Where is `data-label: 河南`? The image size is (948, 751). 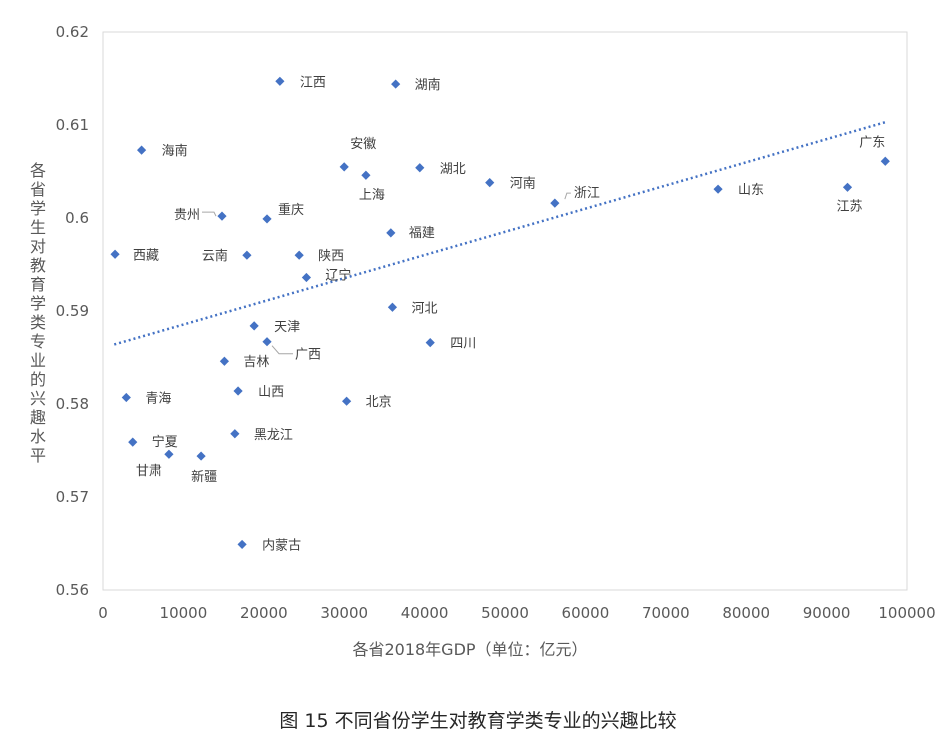 data-label: 河南 is located at coordinates (523, 184).